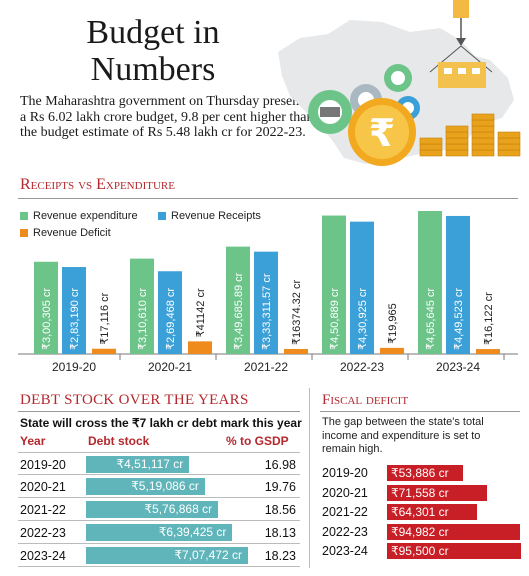  What do you see at coordinates (280, 510) in the screenshot?
I see `debt-pct-gsdp: 18.56` at bounding box center [280, 510].